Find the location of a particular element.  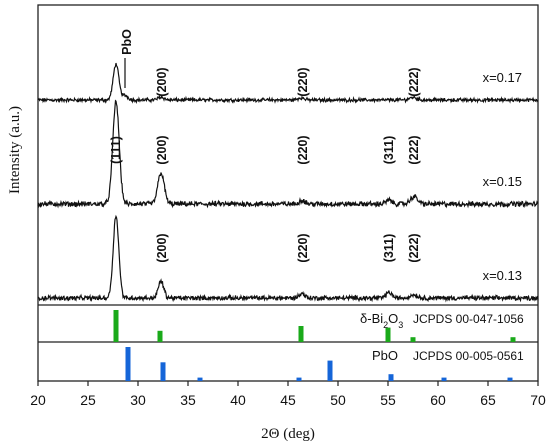

series-label-1: x=0.17 is located at coordinates (502, 77).